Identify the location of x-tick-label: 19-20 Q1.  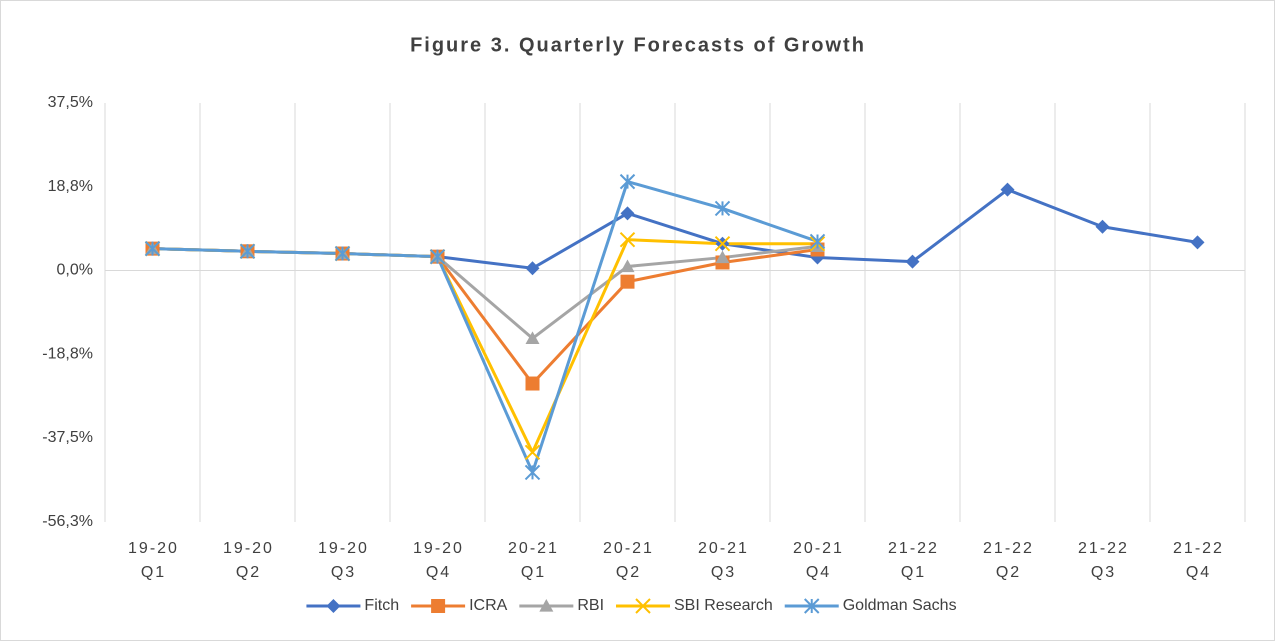
(153, 560).